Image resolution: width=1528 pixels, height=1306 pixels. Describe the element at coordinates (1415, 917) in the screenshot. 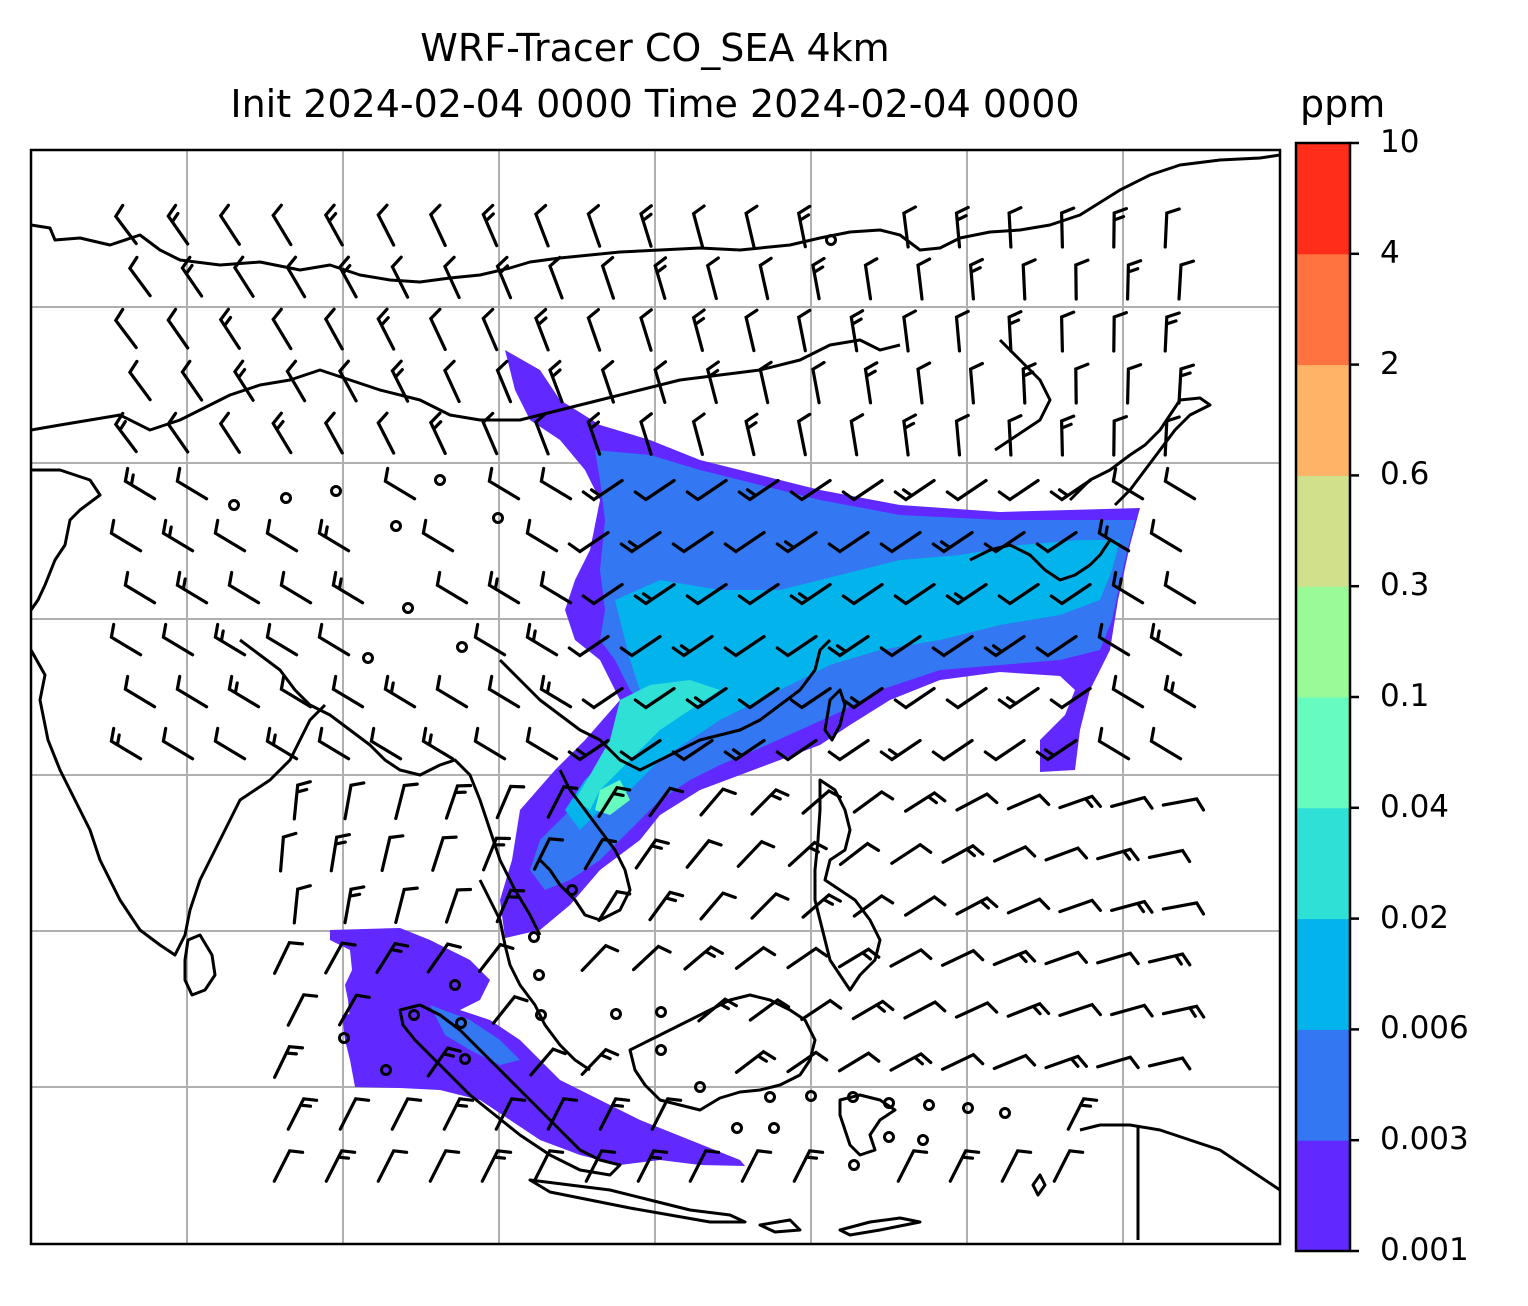

I see `colorbar-tick-label: 0.02` at that location.